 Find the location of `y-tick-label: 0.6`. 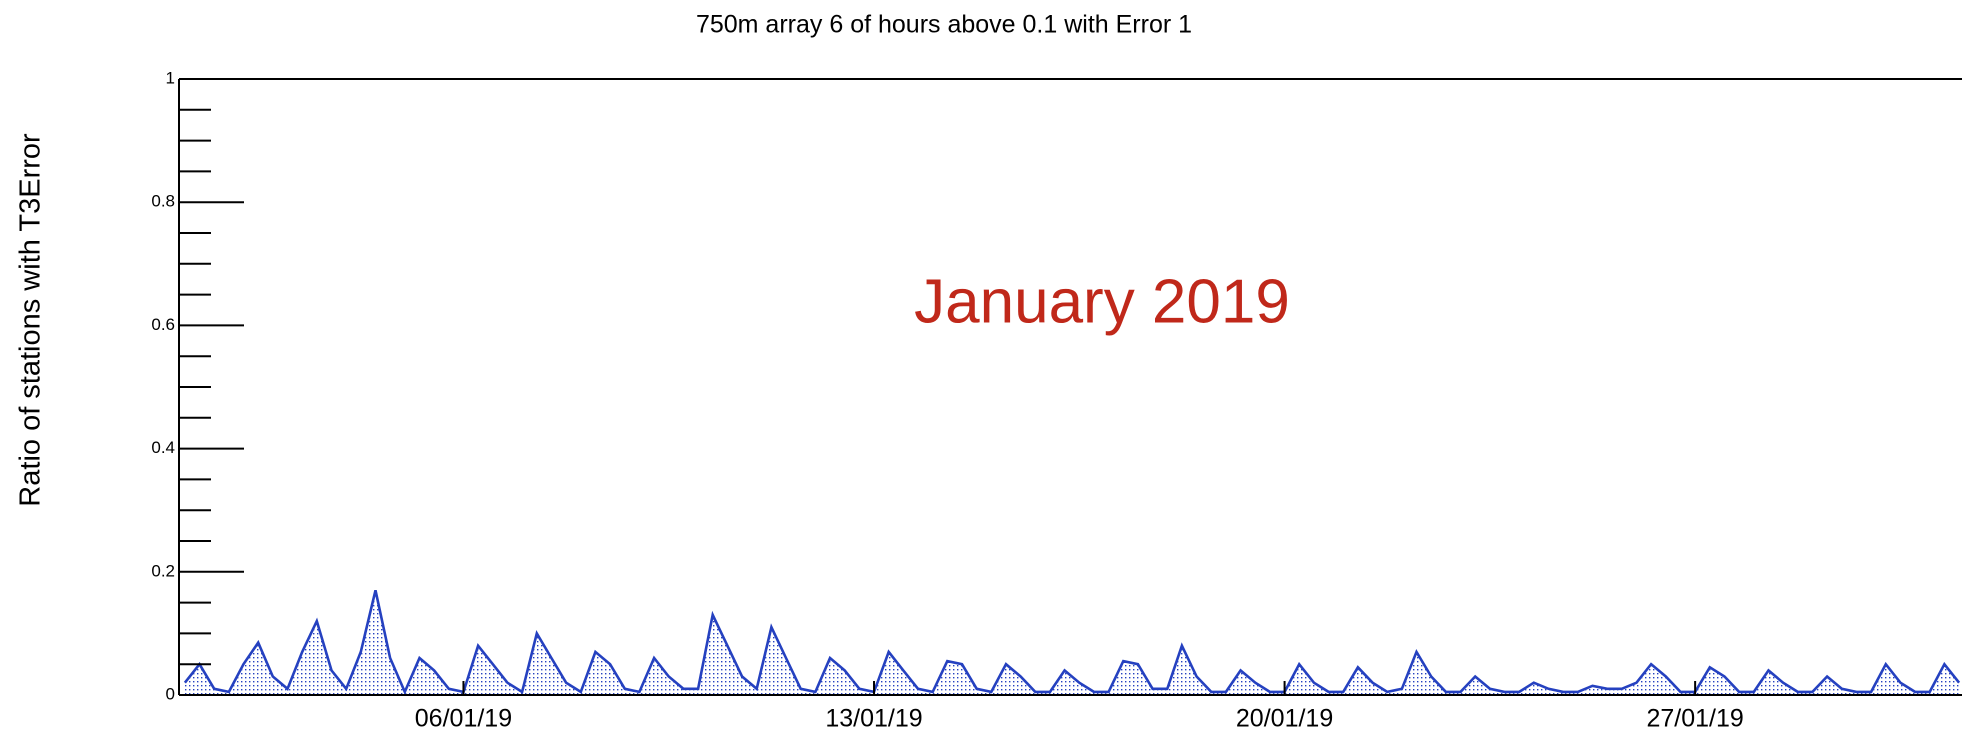

y-tick-label: 0.6 is located at coordinates (163, 324).